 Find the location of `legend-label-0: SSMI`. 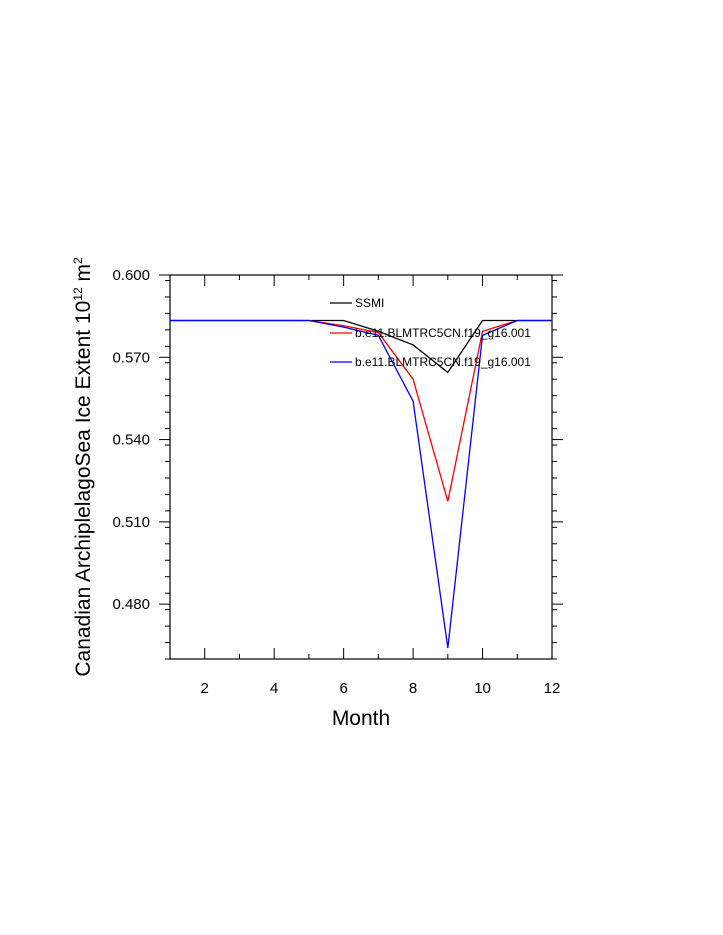

legend-label-0: SSMI is located at coordinates (369, 303).